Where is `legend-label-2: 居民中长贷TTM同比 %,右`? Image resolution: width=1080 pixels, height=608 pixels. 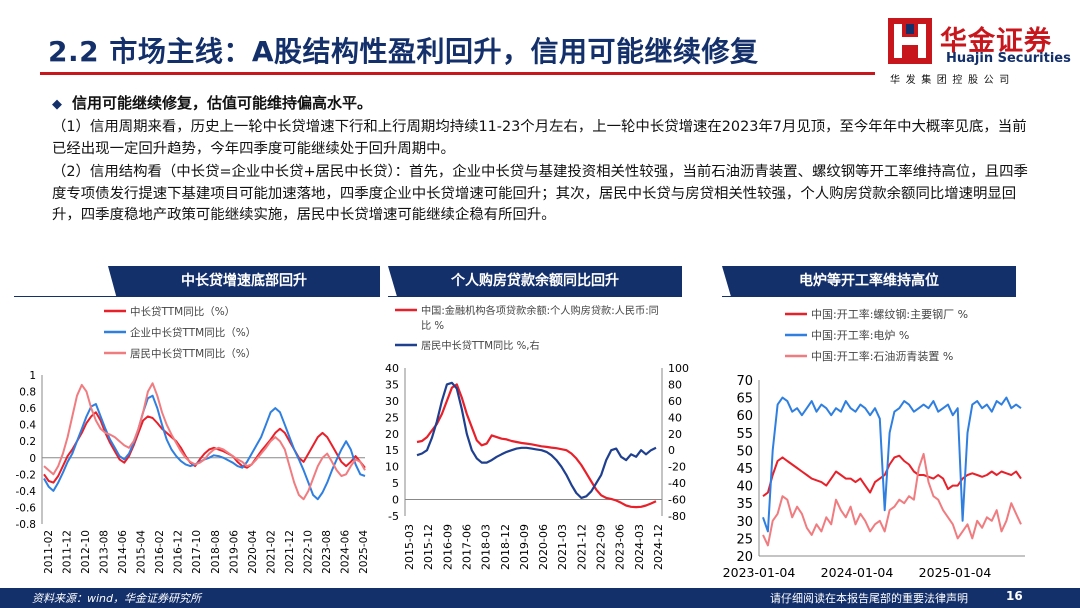
legend-label-2: 居民中长贷TTM同比 %,右 is located at coordinates (480, 345).